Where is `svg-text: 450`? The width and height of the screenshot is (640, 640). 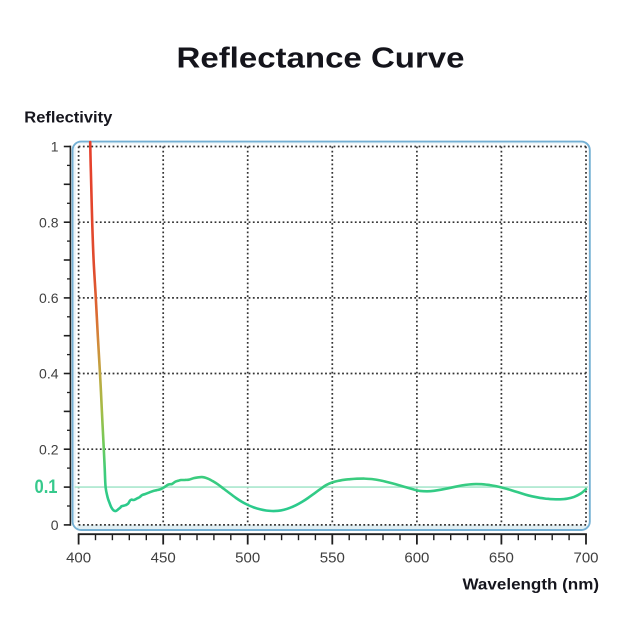
svg-text: 450 is located at coordinates (163, 558).